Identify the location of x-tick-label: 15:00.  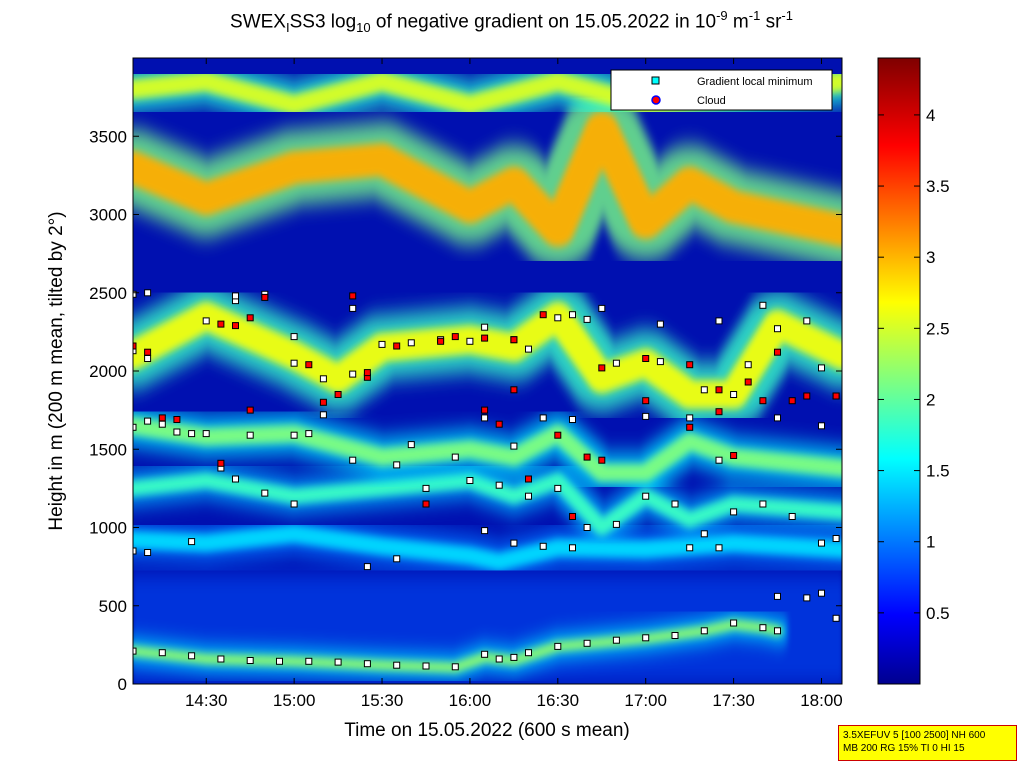
(294, 700).